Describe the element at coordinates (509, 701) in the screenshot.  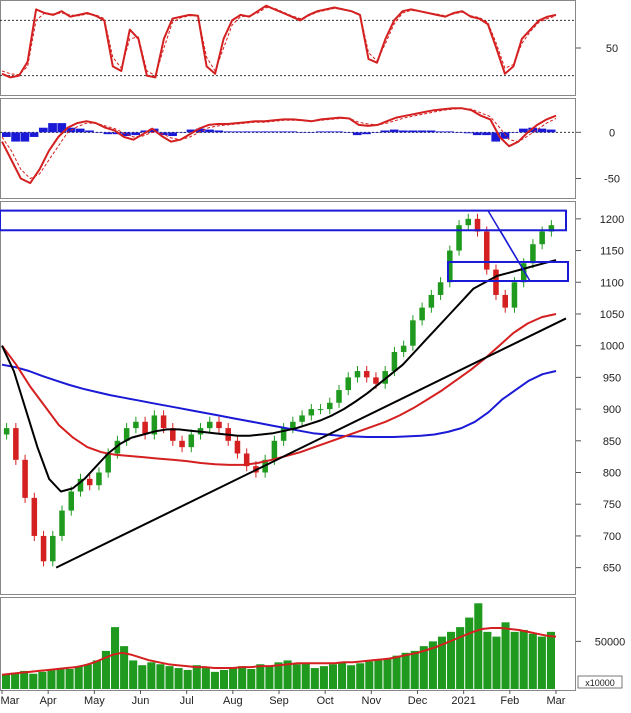
I see `month-label: Feb` at that location.